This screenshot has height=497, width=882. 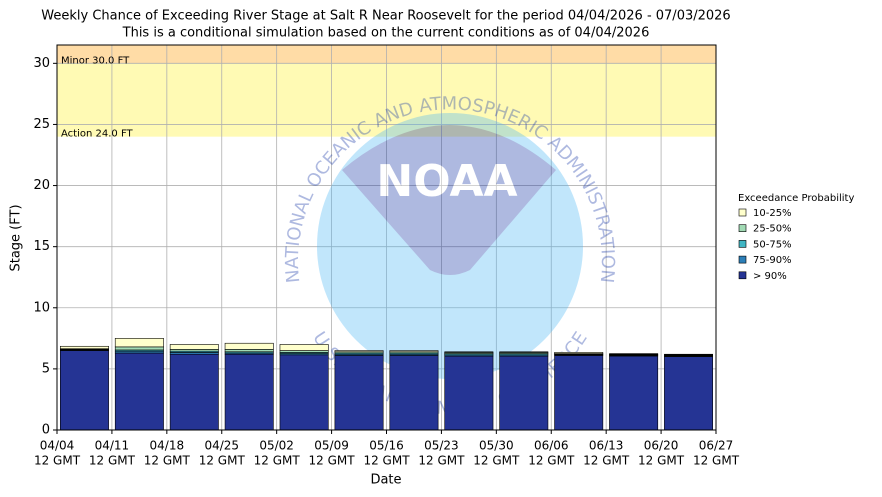 What do you see at coordinates (276, 446) in the screenshot?
I see `x-tick-label: 05/02` at bounding box center [276, 446].